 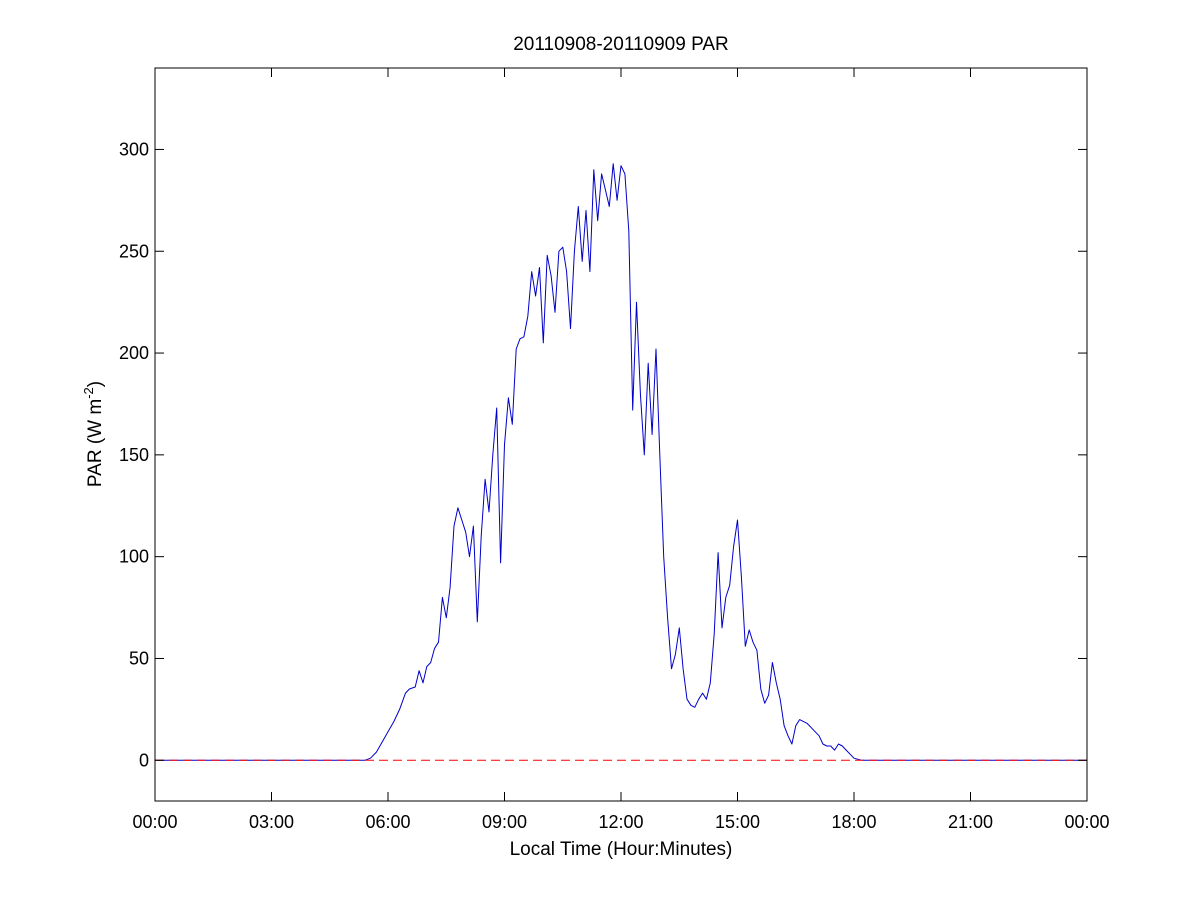 What do you see at coordinates (134, 557) in the screenshot?
I see `y-tick-label: 100` at bounding box center [134, 557].